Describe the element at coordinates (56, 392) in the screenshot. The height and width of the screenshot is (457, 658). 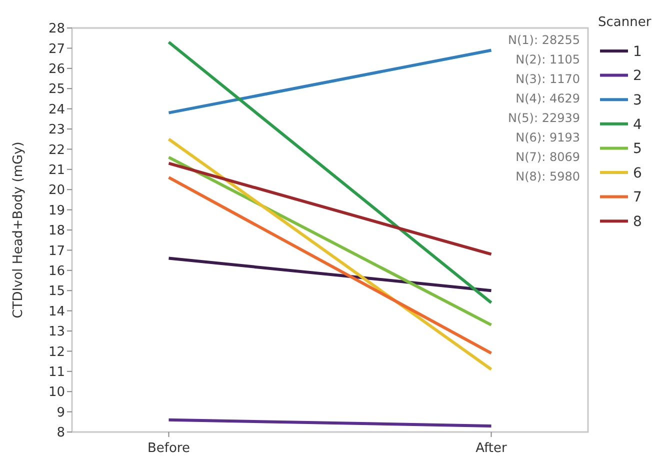
I see `y-tick-label: 10` at that location.